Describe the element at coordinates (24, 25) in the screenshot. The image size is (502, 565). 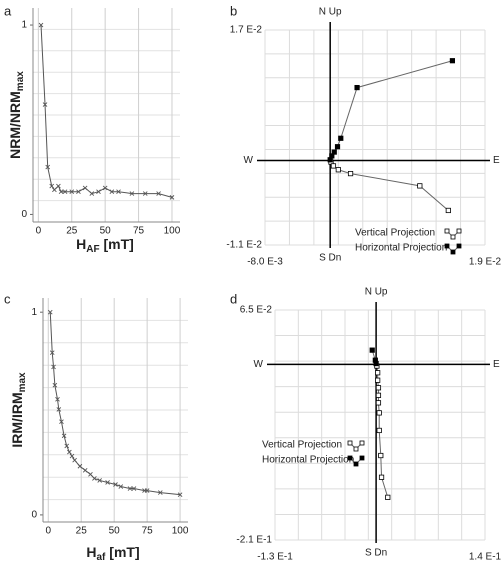
I see `y-tick-label: 1` at that location.